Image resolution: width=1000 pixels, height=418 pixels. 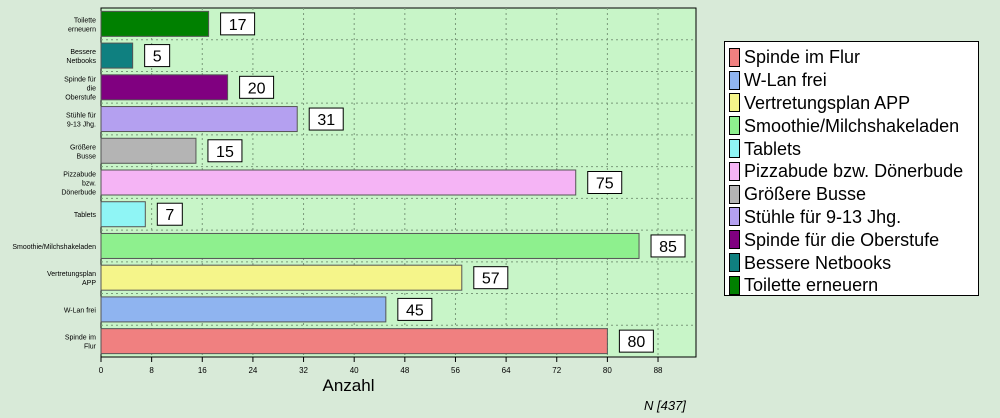 I want to click on legend-label: Größere Busse, so click(x=805, y=194).